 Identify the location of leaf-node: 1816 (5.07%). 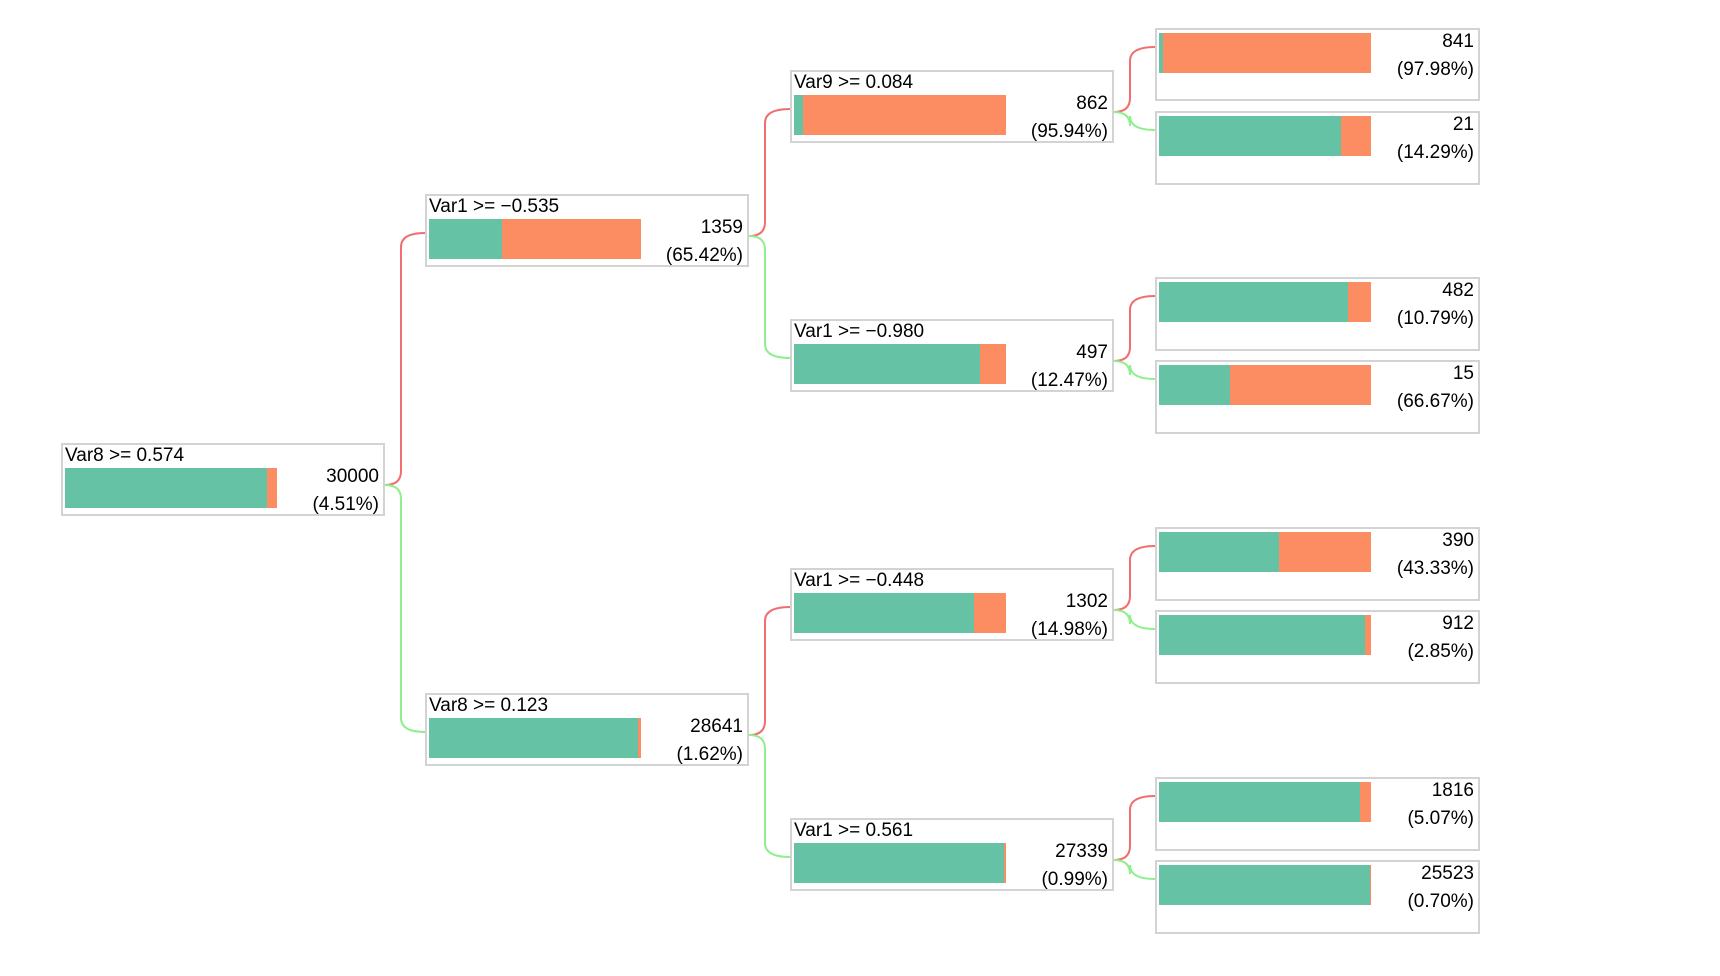
(1317, 814).